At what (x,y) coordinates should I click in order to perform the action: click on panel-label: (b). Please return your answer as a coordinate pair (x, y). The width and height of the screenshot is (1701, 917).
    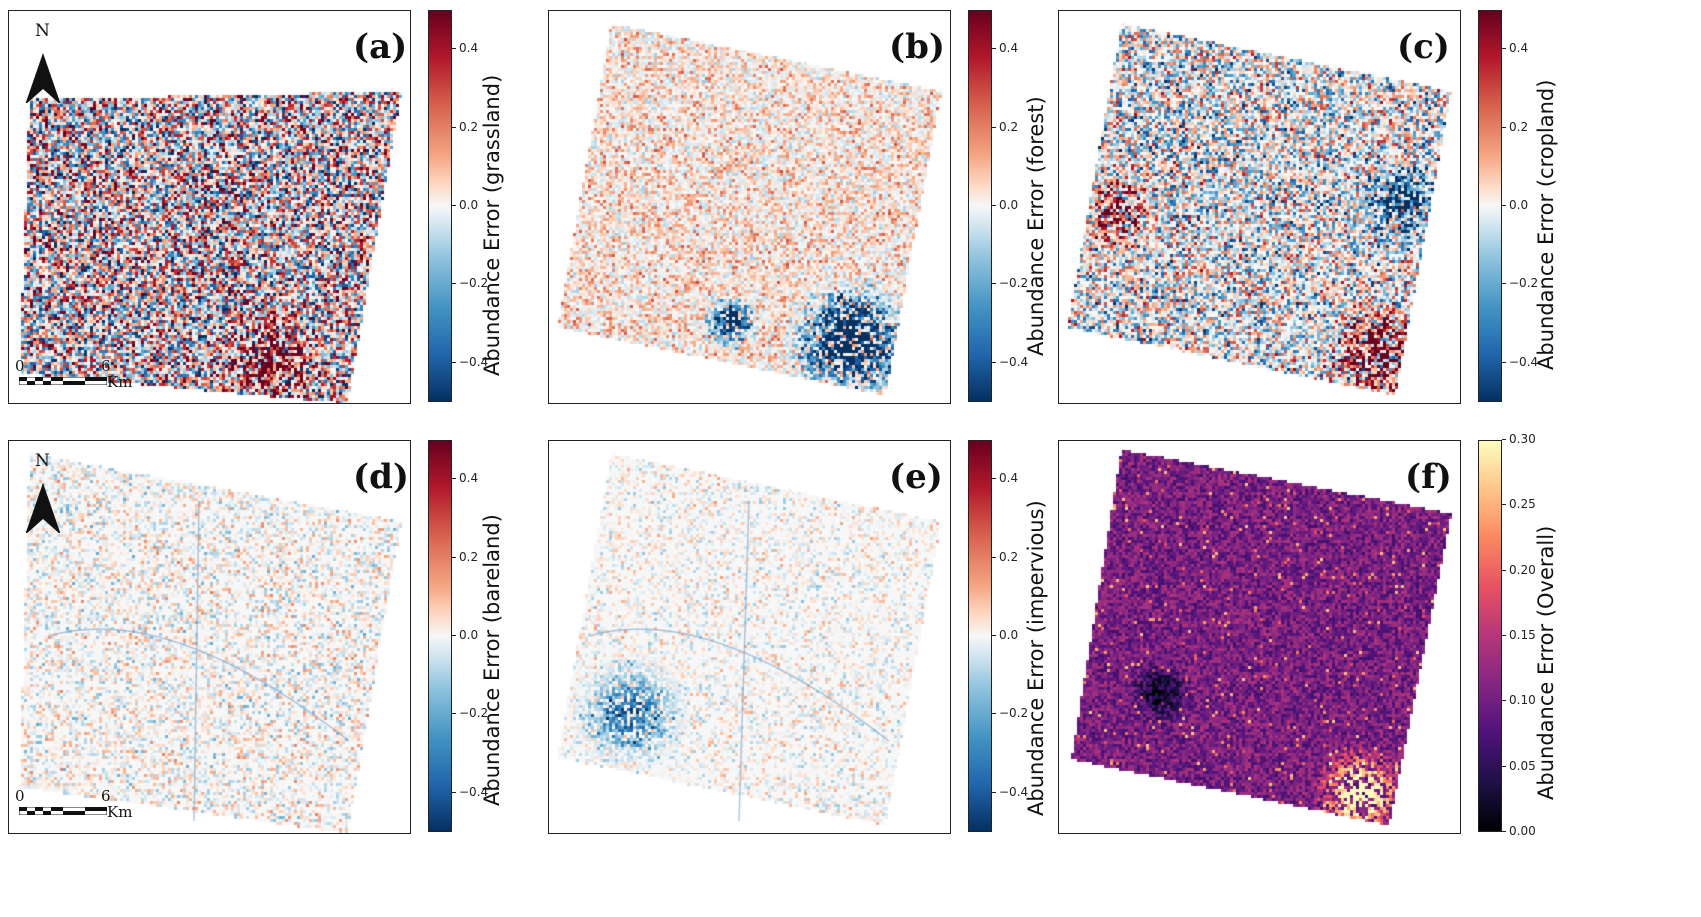
    Looking at the image, I should click on (917, 47).